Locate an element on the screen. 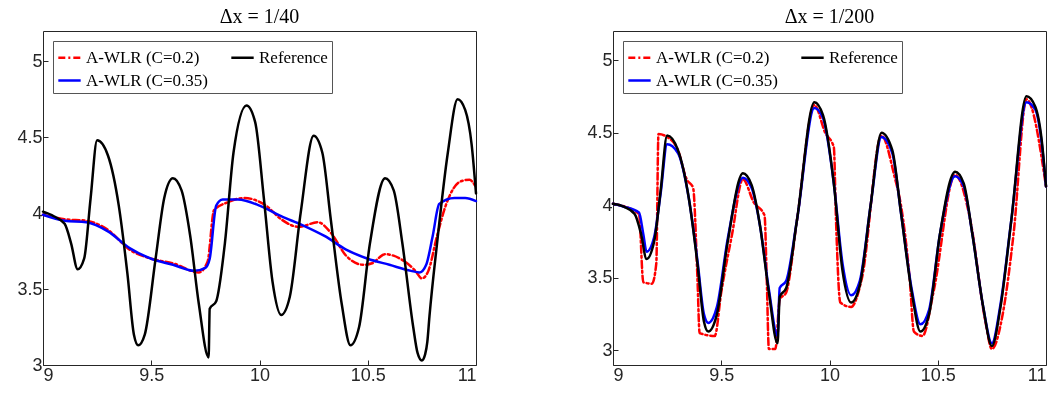  chart-title: Δx = 1/40 is located at coordinates (259, 16).